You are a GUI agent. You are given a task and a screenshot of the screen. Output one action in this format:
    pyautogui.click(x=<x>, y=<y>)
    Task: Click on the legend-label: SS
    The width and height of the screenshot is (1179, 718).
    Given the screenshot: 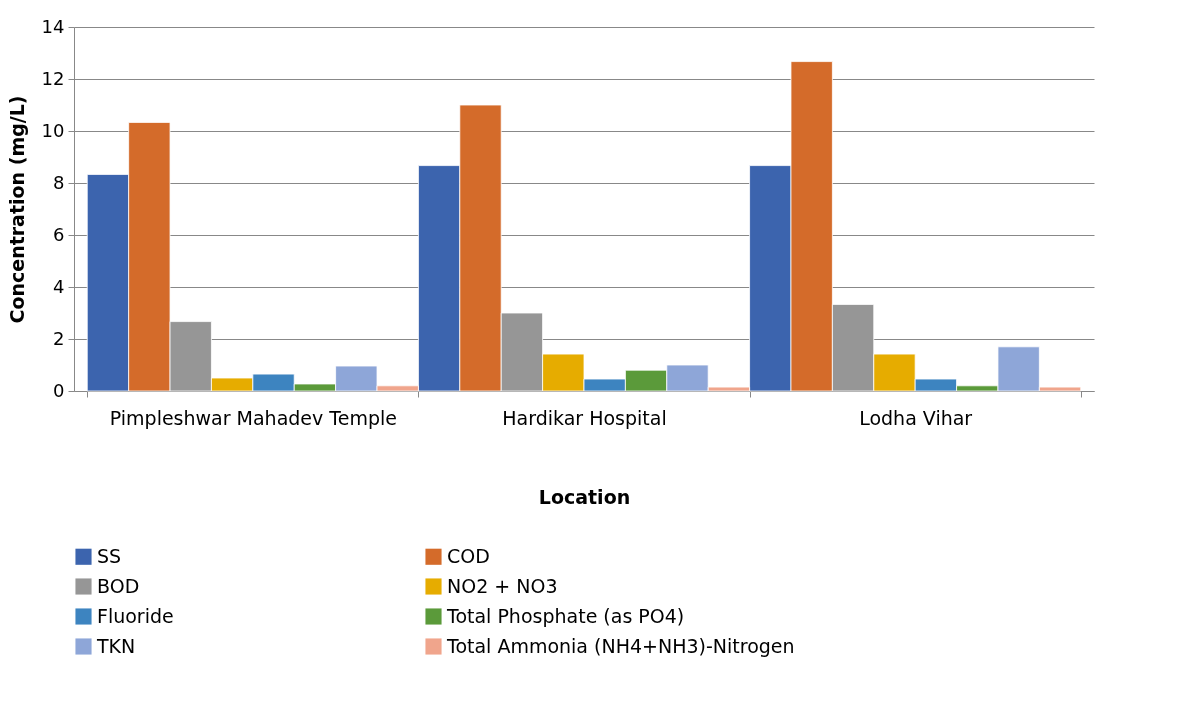 What is the action you would take?
    pyautogui.click(x=109, y=555)
    